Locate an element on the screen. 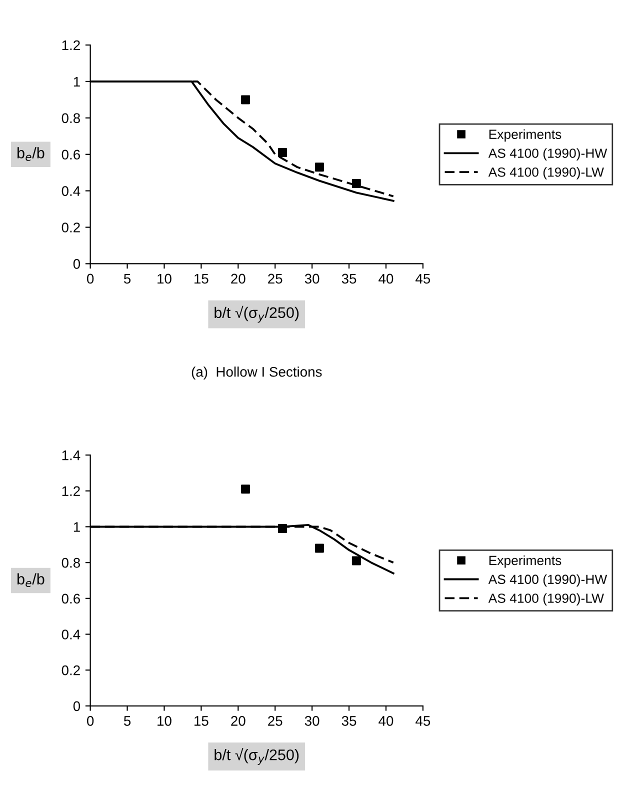 This screenshot has width=636, height=804. y-tick-label: 1.4 is located at coordinates (71, 455).